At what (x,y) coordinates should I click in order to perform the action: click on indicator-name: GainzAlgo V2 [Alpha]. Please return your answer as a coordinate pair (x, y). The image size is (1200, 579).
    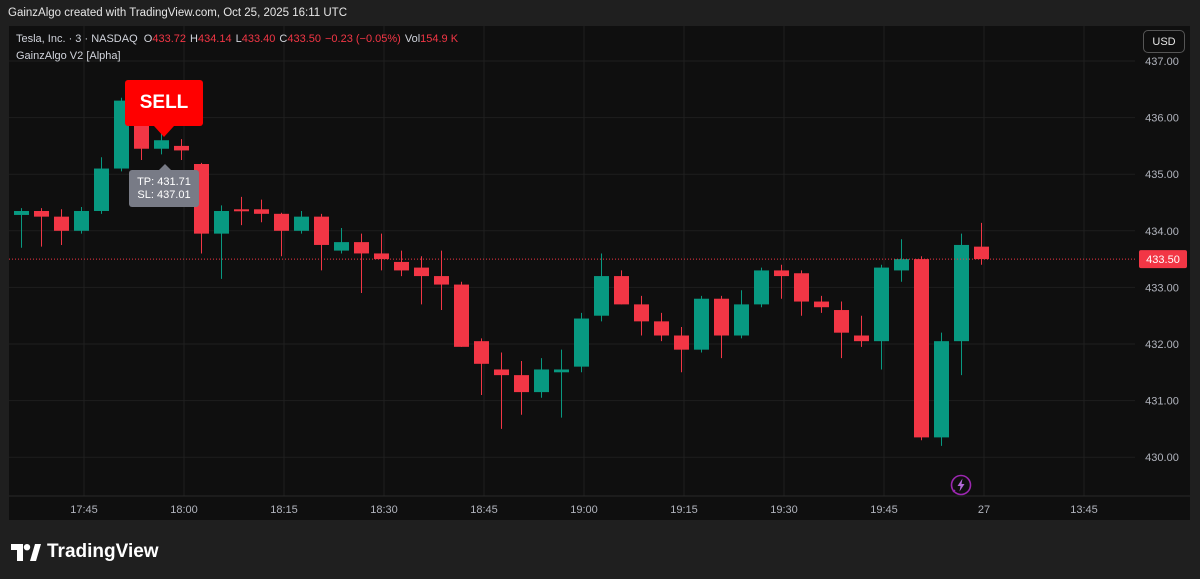
    Looking at the image, I should click on (68, 56).